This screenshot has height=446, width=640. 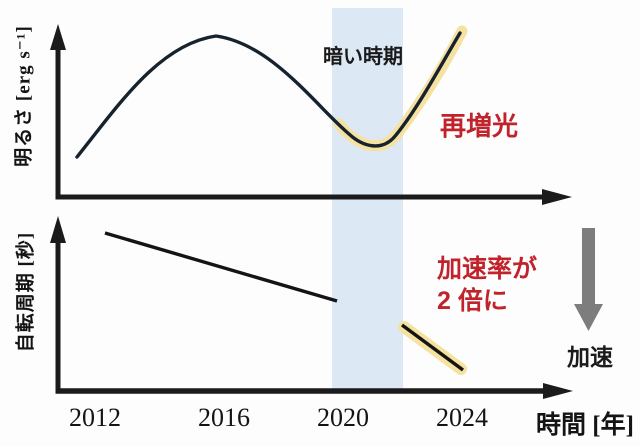 What do you see at coordinates (221, 267) in the screenshot?
I see `spin-period-line-early` at bounding box center [221, 267].